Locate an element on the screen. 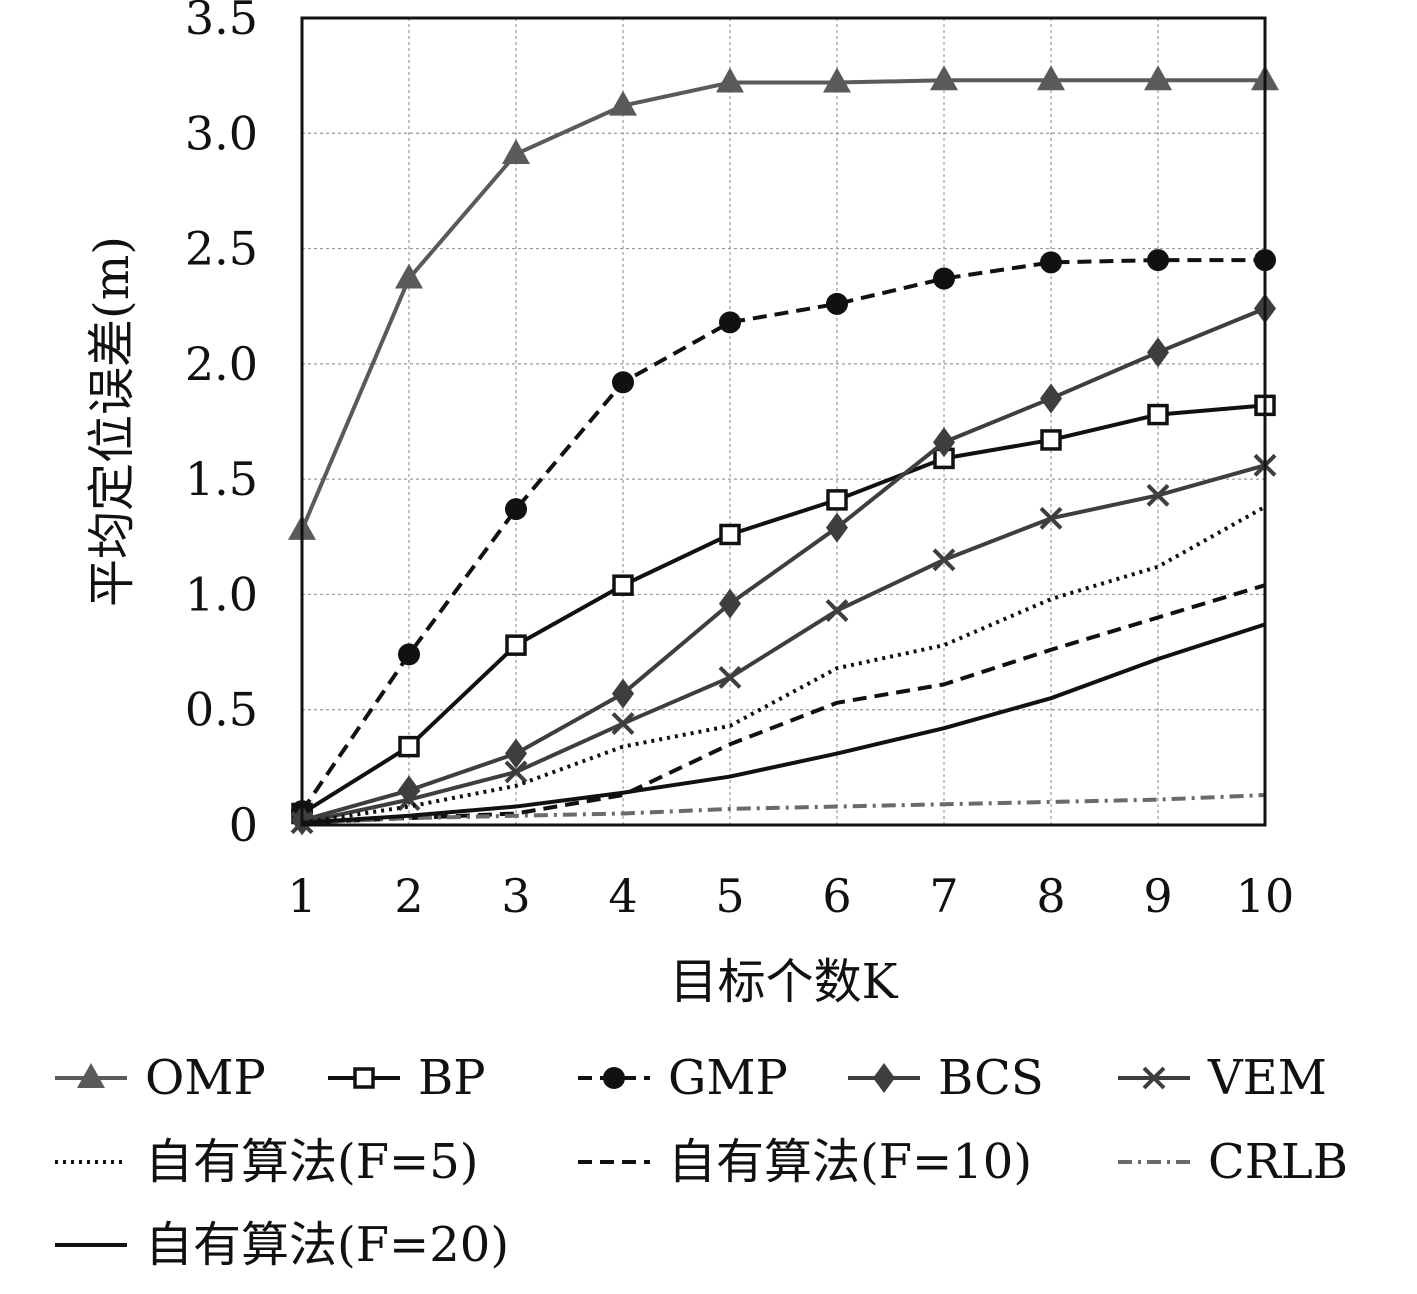 The image size is (1417, 1294). series-自有算法(F=20) is located at coordinates (783, 723).